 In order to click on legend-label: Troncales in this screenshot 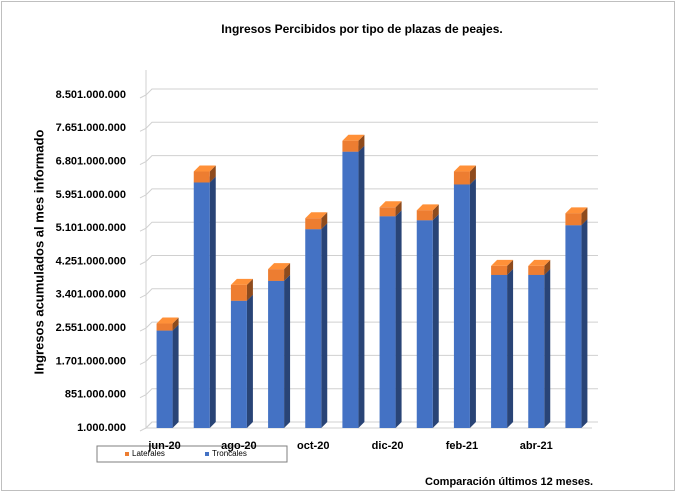, I will do `click(229, 453)`.